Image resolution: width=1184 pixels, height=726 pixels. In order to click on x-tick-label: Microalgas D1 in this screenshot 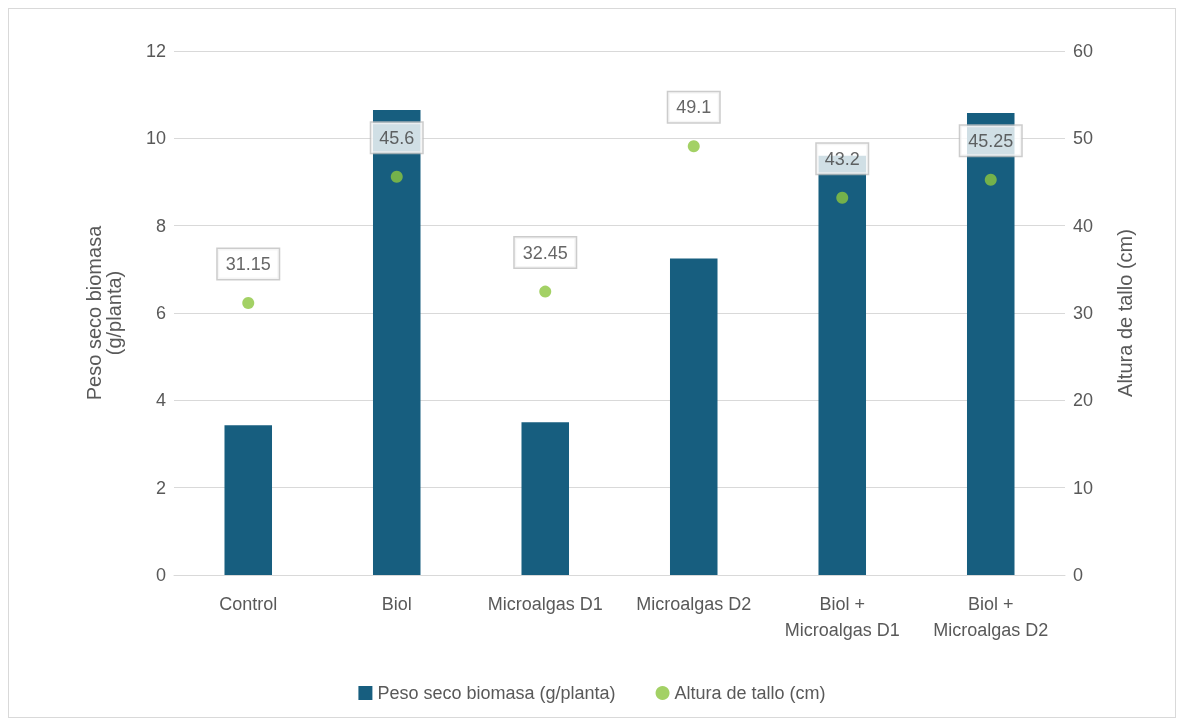, I will do `click(545, 604)`.